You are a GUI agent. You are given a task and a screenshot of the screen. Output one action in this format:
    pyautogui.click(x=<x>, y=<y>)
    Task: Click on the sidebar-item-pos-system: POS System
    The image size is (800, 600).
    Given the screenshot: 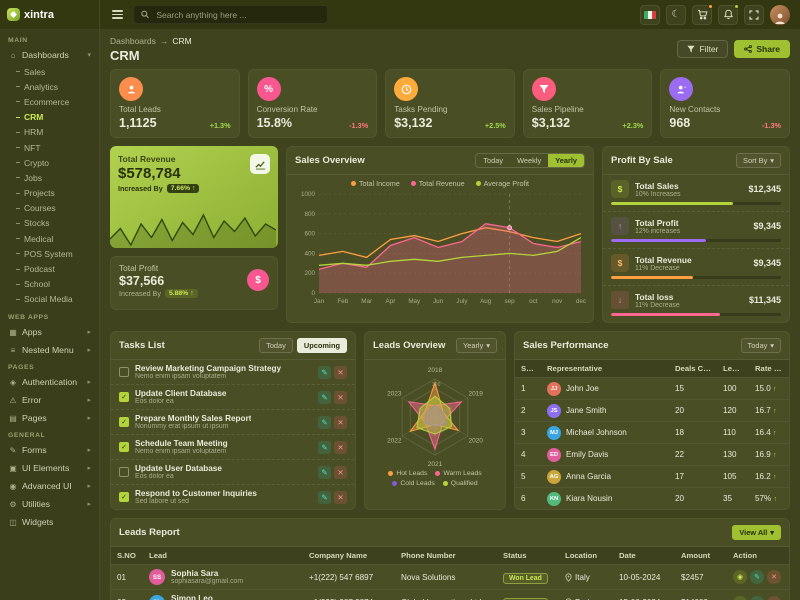 What is the action you would take?
    pyautogui.click(x=49, y=253)
    